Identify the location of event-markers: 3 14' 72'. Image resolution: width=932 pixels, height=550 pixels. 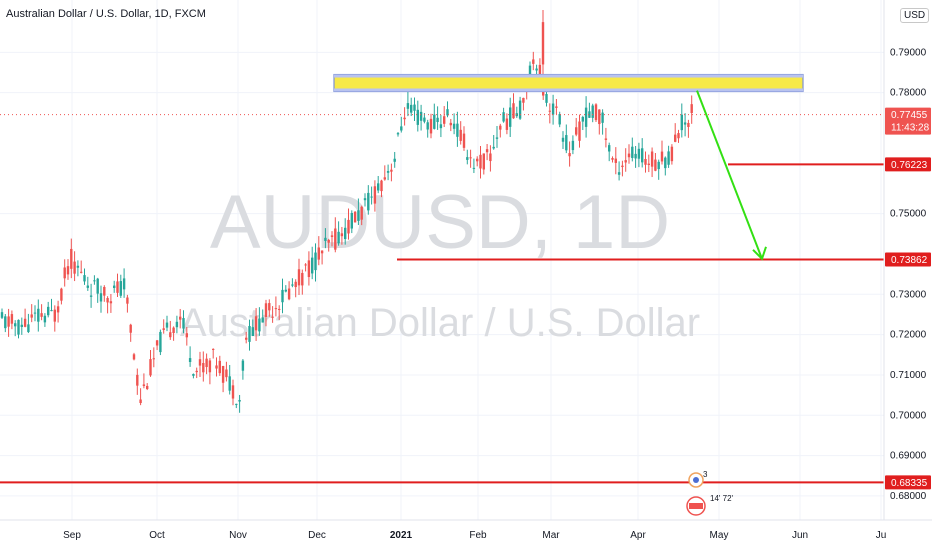
(710, 493).